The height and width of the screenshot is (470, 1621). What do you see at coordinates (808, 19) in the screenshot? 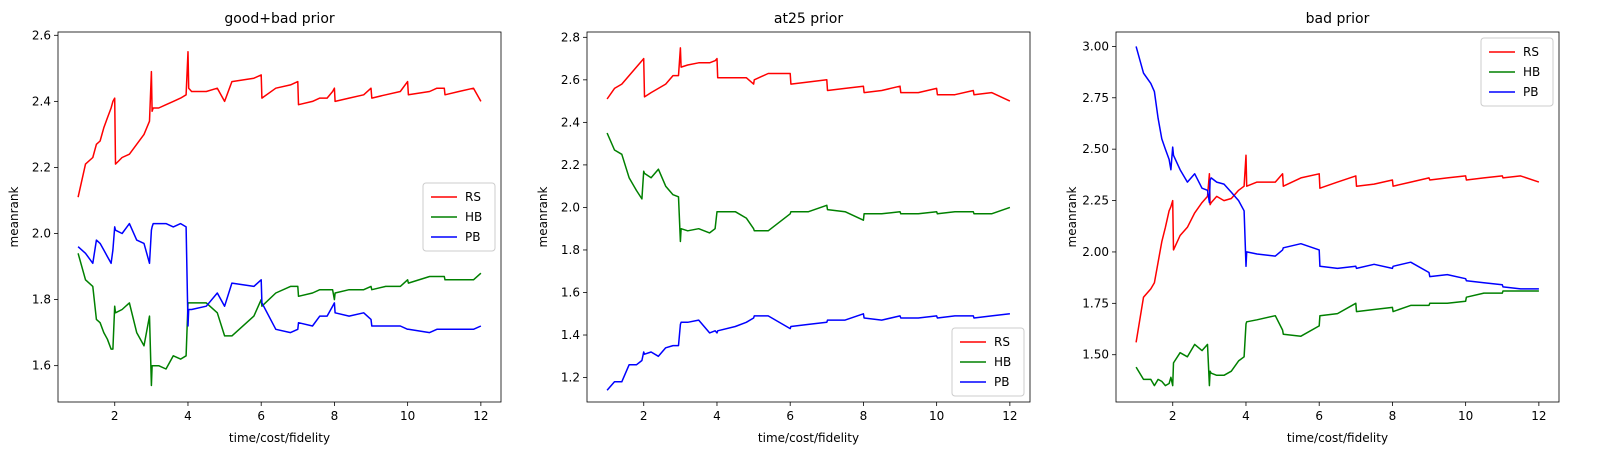
I see `chart-title: at25 prior` at bounding box center [808, 19].